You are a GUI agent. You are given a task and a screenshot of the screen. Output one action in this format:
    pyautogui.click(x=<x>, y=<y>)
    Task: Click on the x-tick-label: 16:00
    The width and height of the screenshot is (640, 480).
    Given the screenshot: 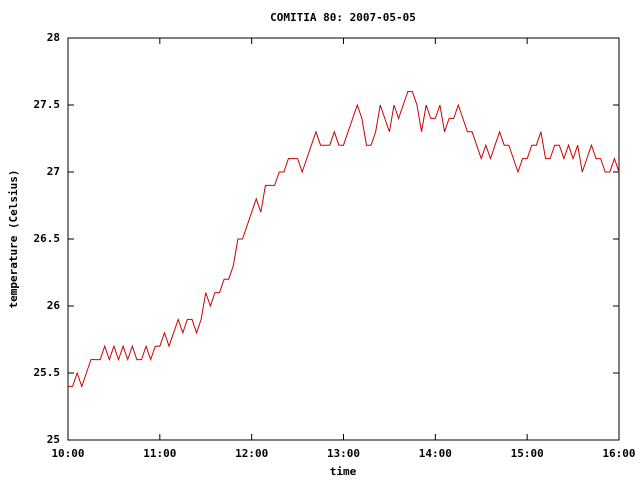 What is the action you would take?
    pyautogui.click(x=618, y=453)
    